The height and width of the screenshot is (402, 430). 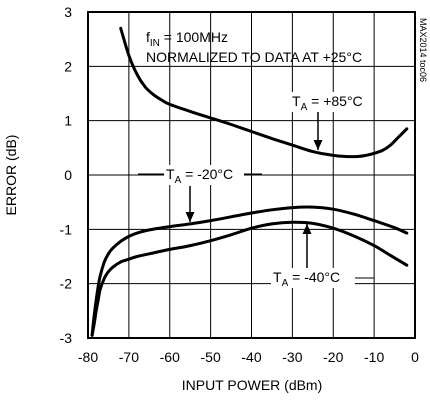 What do you see at coordinates (318, 145) in the screenshot?
I see `ta85-arrow-head` at bounding box center [318, 145].